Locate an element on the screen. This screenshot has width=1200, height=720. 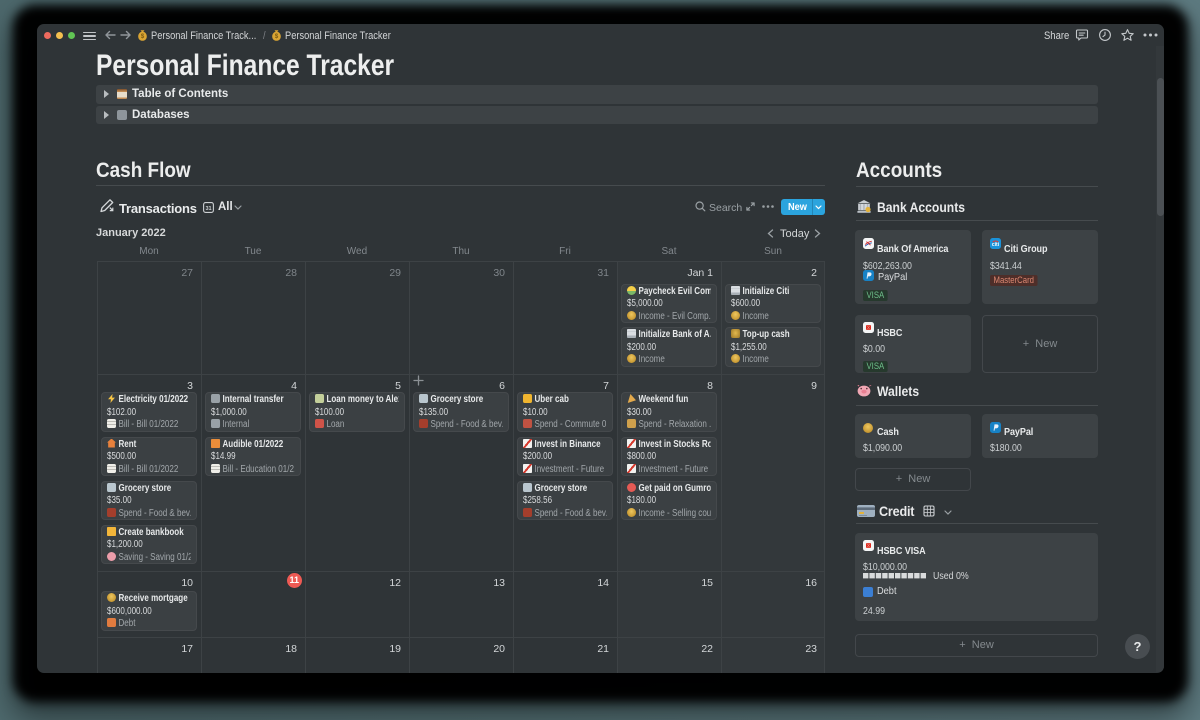
svg-text: citi is located at coordinates (996, 245).